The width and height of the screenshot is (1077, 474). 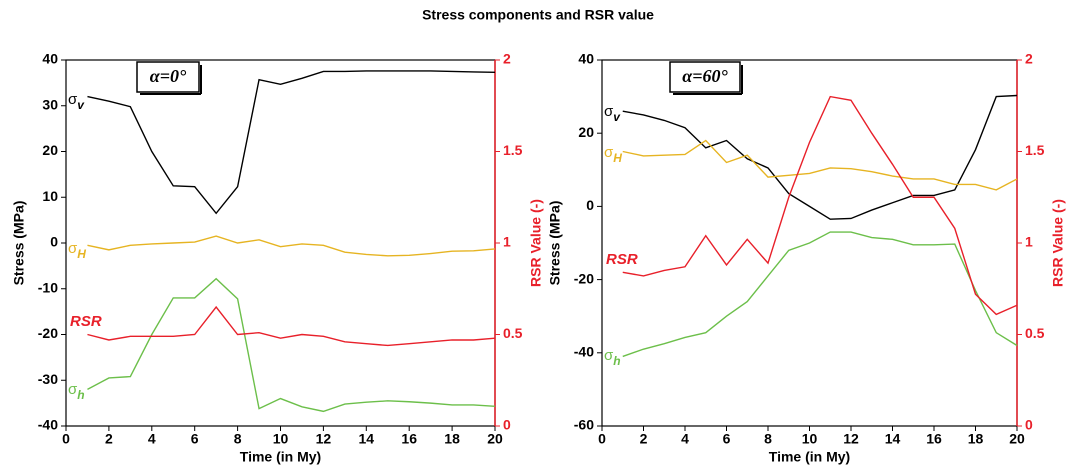 What do you see at coordinates (50, 104) in the screenshot?
I see `y-tick-label: 30` at bounding box center [50, 104].